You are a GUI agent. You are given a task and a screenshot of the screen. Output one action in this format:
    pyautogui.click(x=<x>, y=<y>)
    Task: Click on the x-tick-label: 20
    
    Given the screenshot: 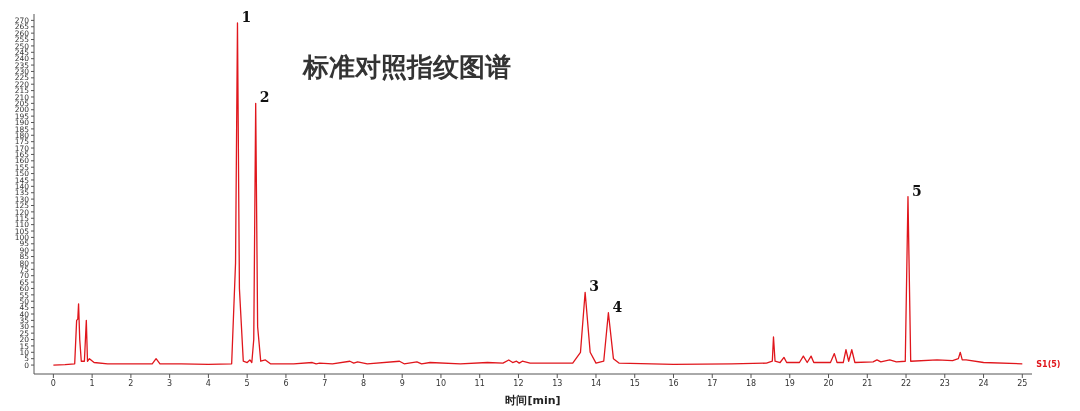 What is the action you would take?
    pyautogui.click(x=828, y=383)
    